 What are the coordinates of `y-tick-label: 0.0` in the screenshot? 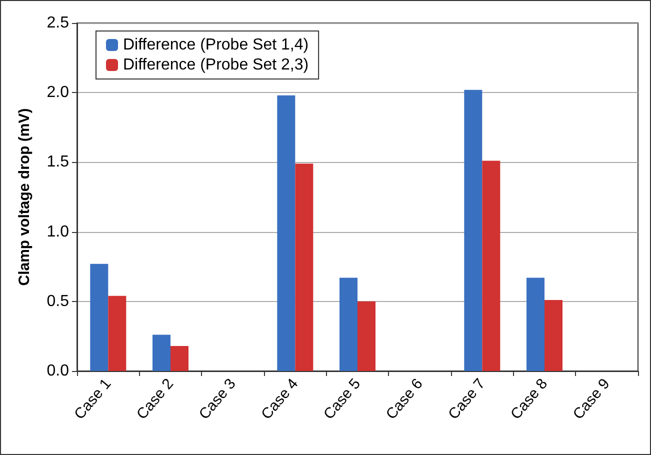 It's located at (58, 371).